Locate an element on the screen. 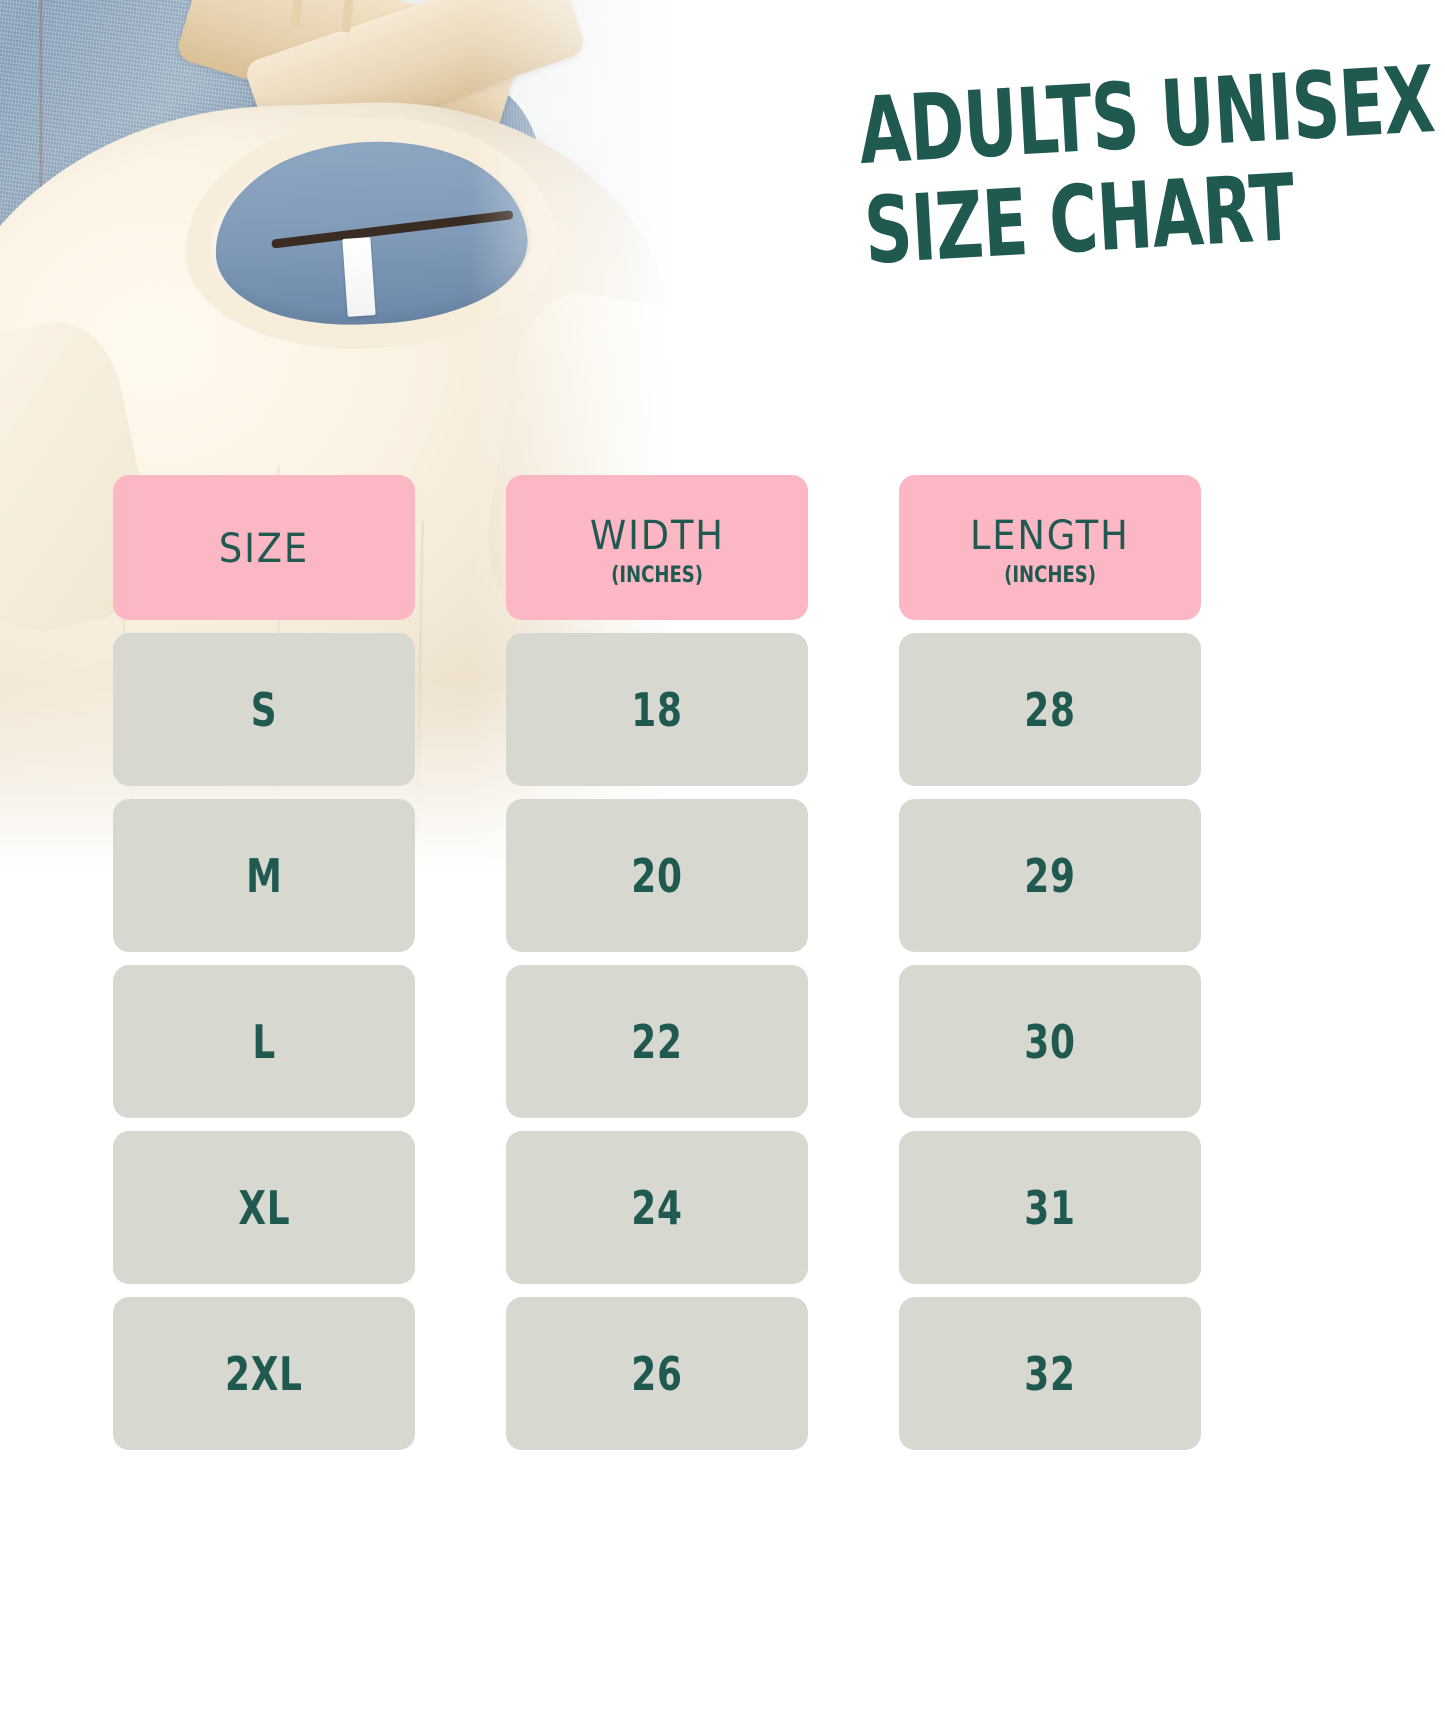 This screenshot has height=1734, width=1445. cell-size: XL is located at coordinates (264, 1207).